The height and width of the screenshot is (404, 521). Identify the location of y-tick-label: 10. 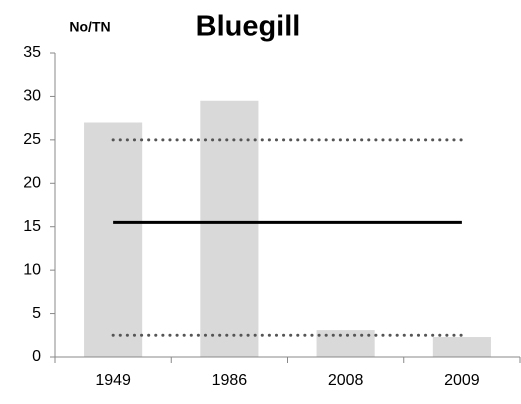
(32, 269).